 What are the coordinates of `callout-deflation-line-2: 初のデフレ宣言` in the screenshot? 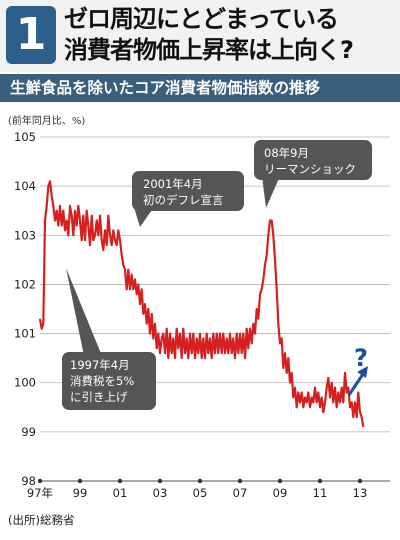 It's located at (183, 200).